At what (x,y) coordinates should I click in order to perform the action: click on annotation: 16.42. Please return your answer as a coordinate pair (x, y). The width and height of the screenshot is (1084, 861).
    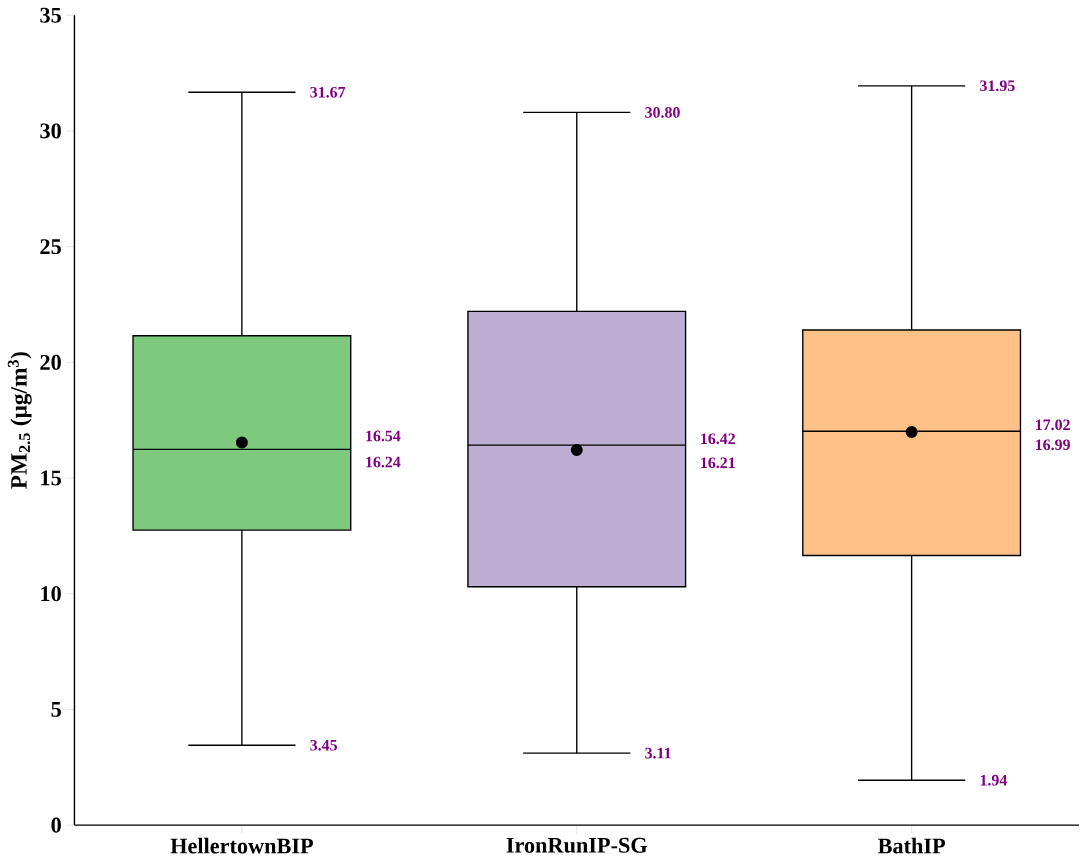
    Looking at the image, I should click on (718, 439).